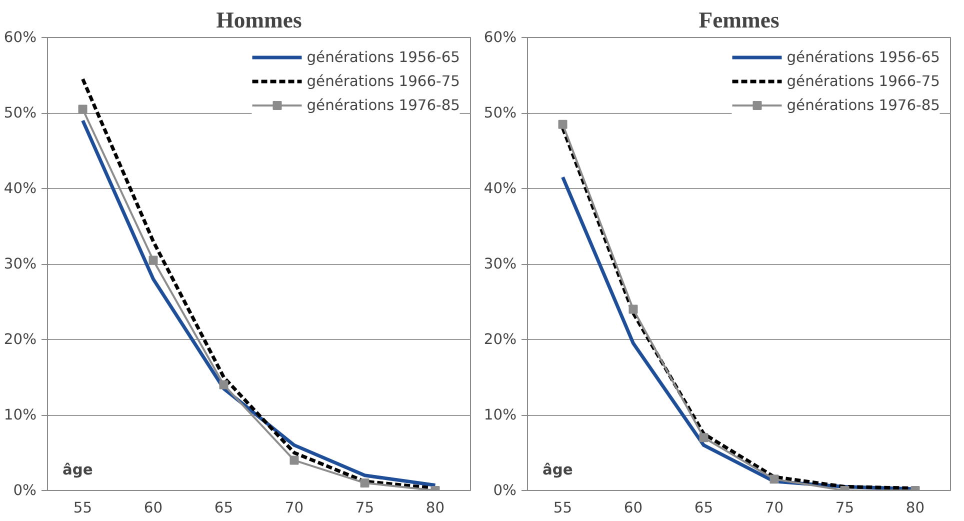 This screenshot has height=521, width=964. Describe the element at coordinates (259, 20) in the screenshot. I see `chart-title: Hommes` at that location.